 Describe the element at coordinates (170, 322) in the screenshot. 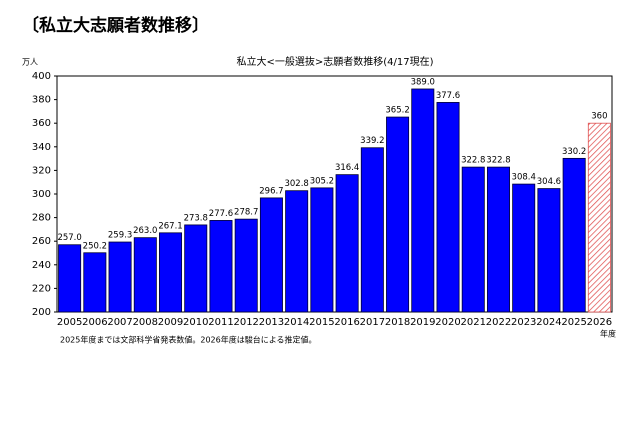

I see `x-tick-label: 2009` at that location.